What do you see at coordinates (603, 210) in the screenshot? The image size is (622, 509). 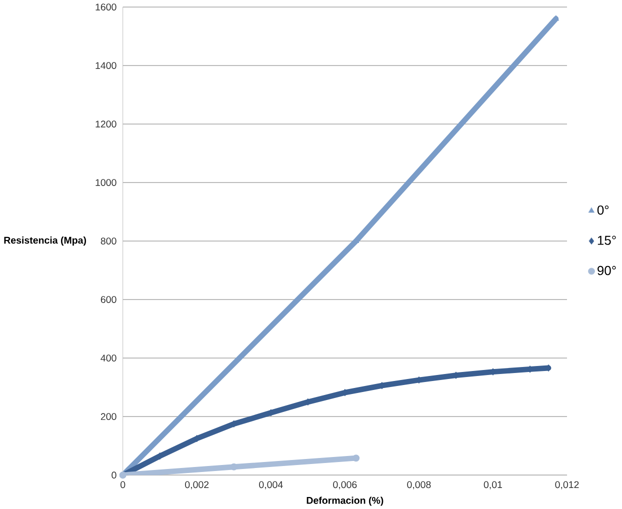 I see `legend-label: 0°` at bounding box center [603, 210].